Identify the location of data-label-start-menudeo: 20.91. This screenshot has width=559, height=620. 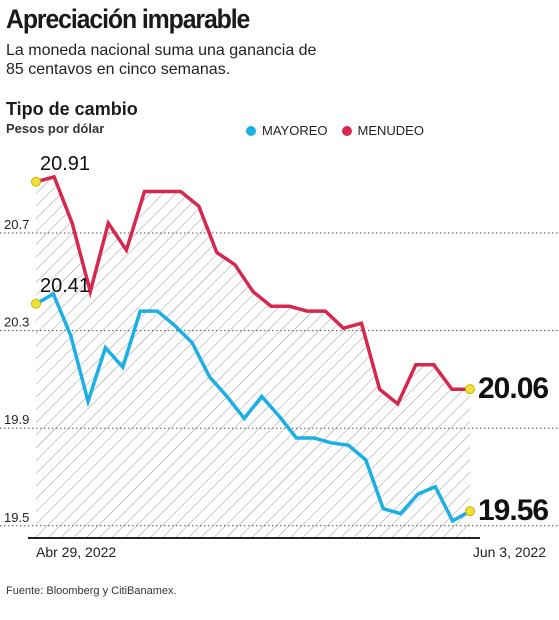
(65, 164).